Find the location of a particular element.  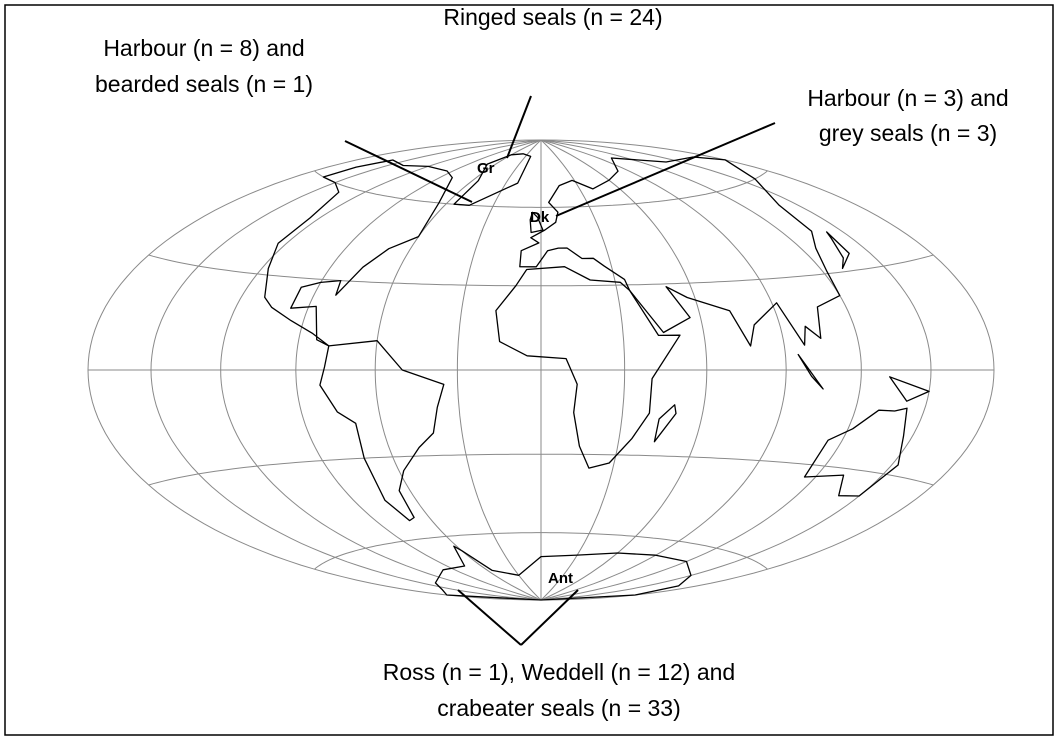

region-label: Dk is located at coordinates (540, 217).